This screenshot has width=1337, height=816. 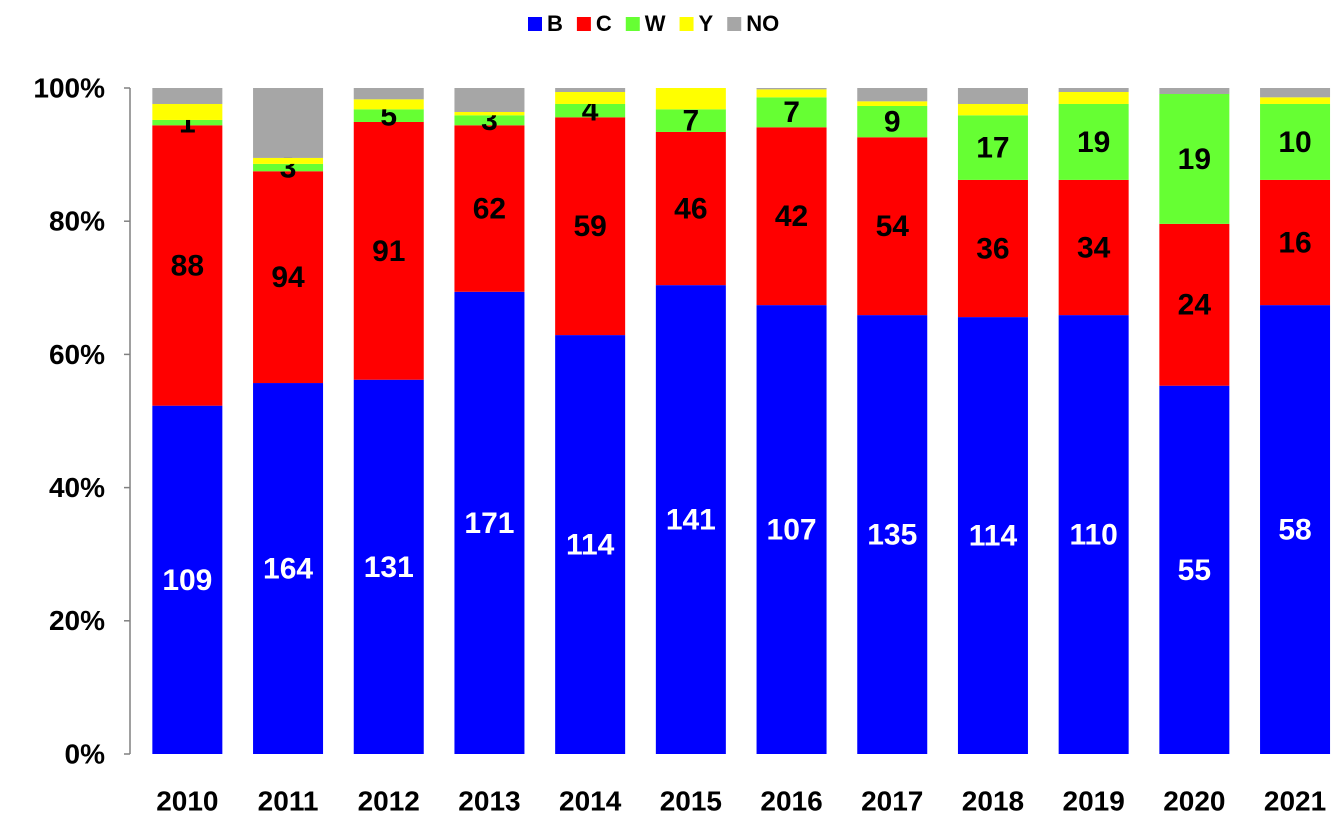 What do you see at coordinates (706, 23) in the screenshot?
I see `legend-label: Y` at bounding box center [706, 23].